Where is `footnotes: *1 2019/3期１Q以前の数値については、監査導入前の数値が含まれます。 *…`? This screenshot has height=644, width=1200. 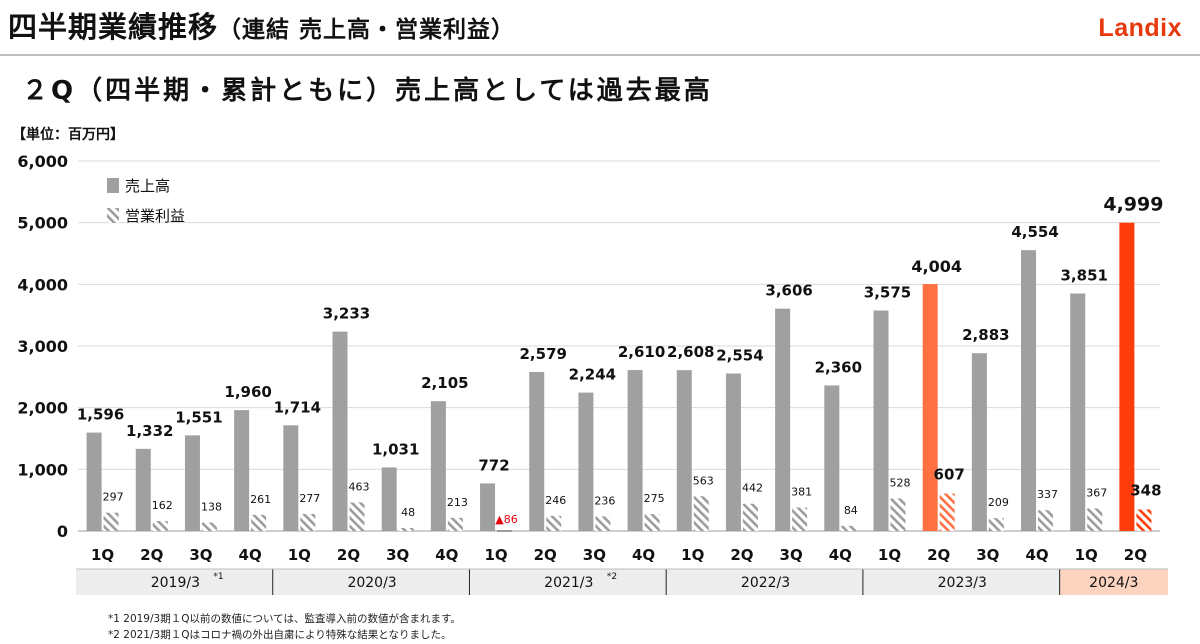
footnotes: *1 2019/3期１Q以前の数値については、監査導入前の数値が含まれます。 *… is located at coordinates (284, 627).